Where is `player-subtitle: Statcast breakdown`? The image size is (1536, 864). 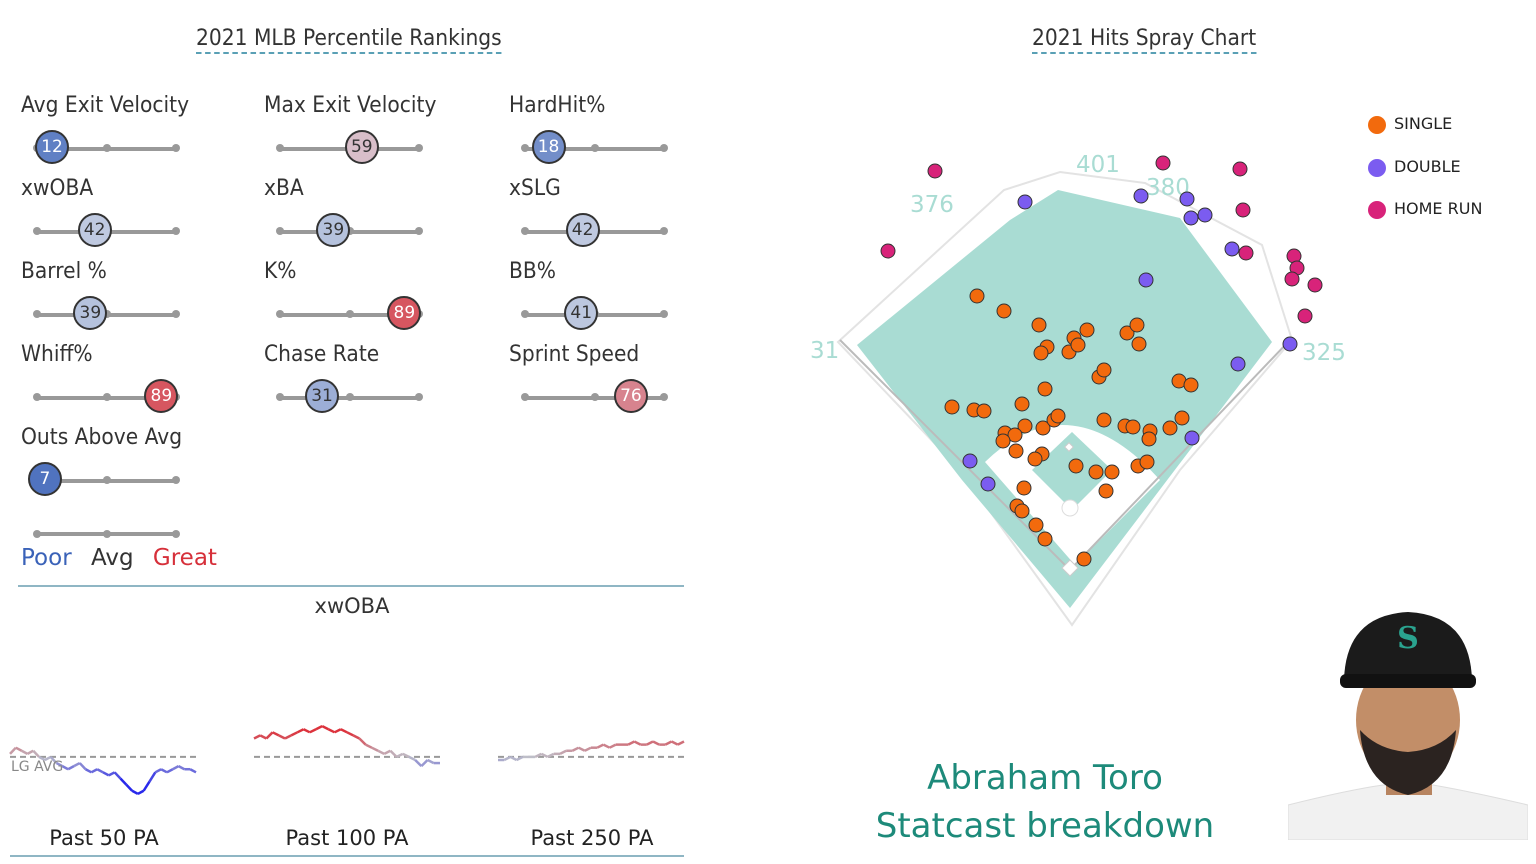
player-subtitle: Statcast breakdown is located at coordinates (1045, 826).